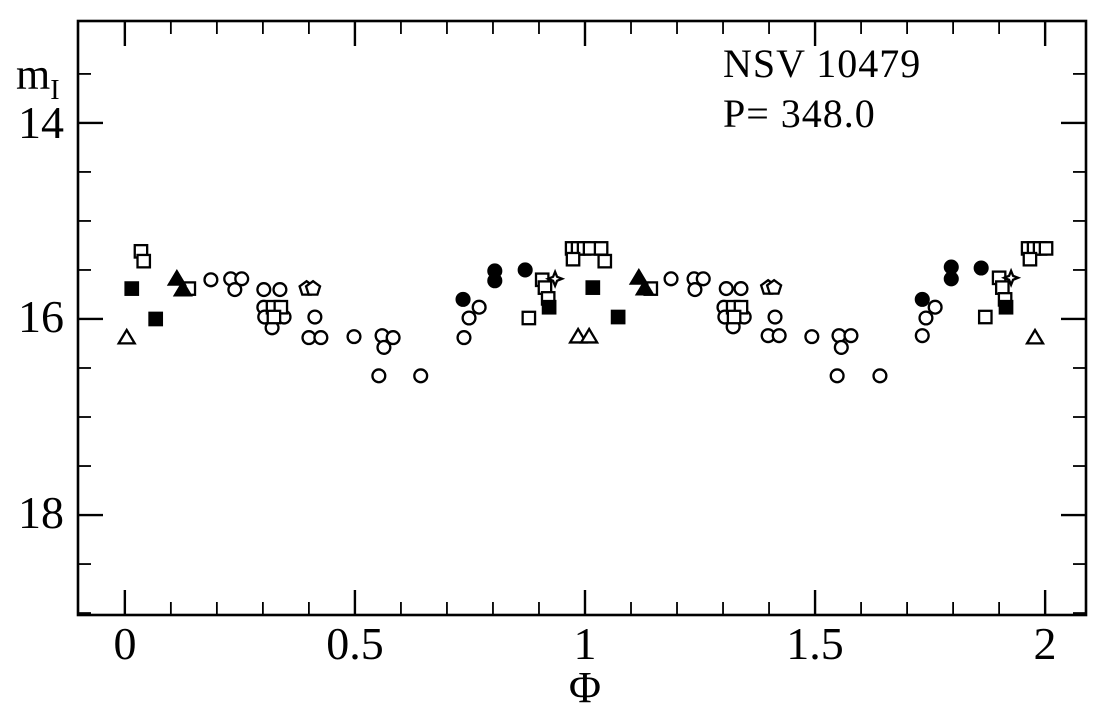 This screenshot has width=1116, height=722. What do you see at coordinates (1045, 643) in the screenshot?
I see `x-tick-label-2: 2` at bounding box center [1045, 643].